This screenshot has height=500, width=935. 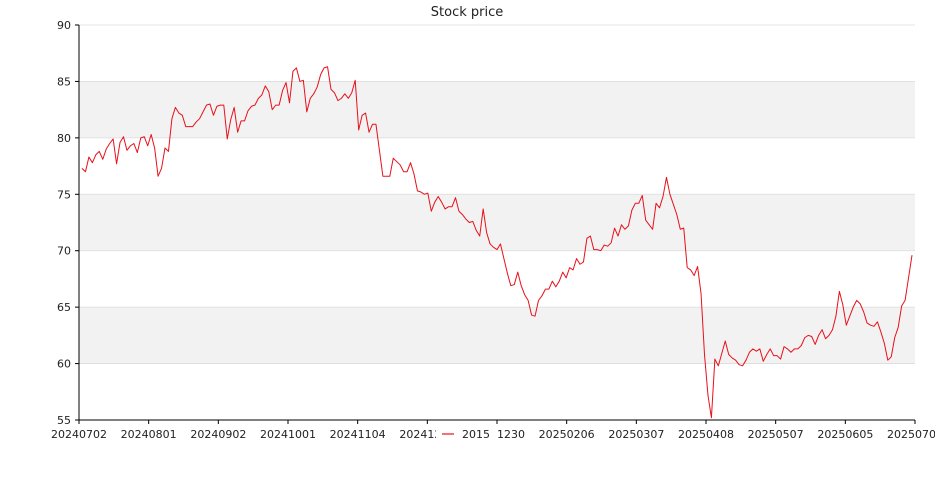 What do you see at coordinates (64, 81) in the screenshot?
I see `y-tick-label: 85` at bounding box center [64, 81].